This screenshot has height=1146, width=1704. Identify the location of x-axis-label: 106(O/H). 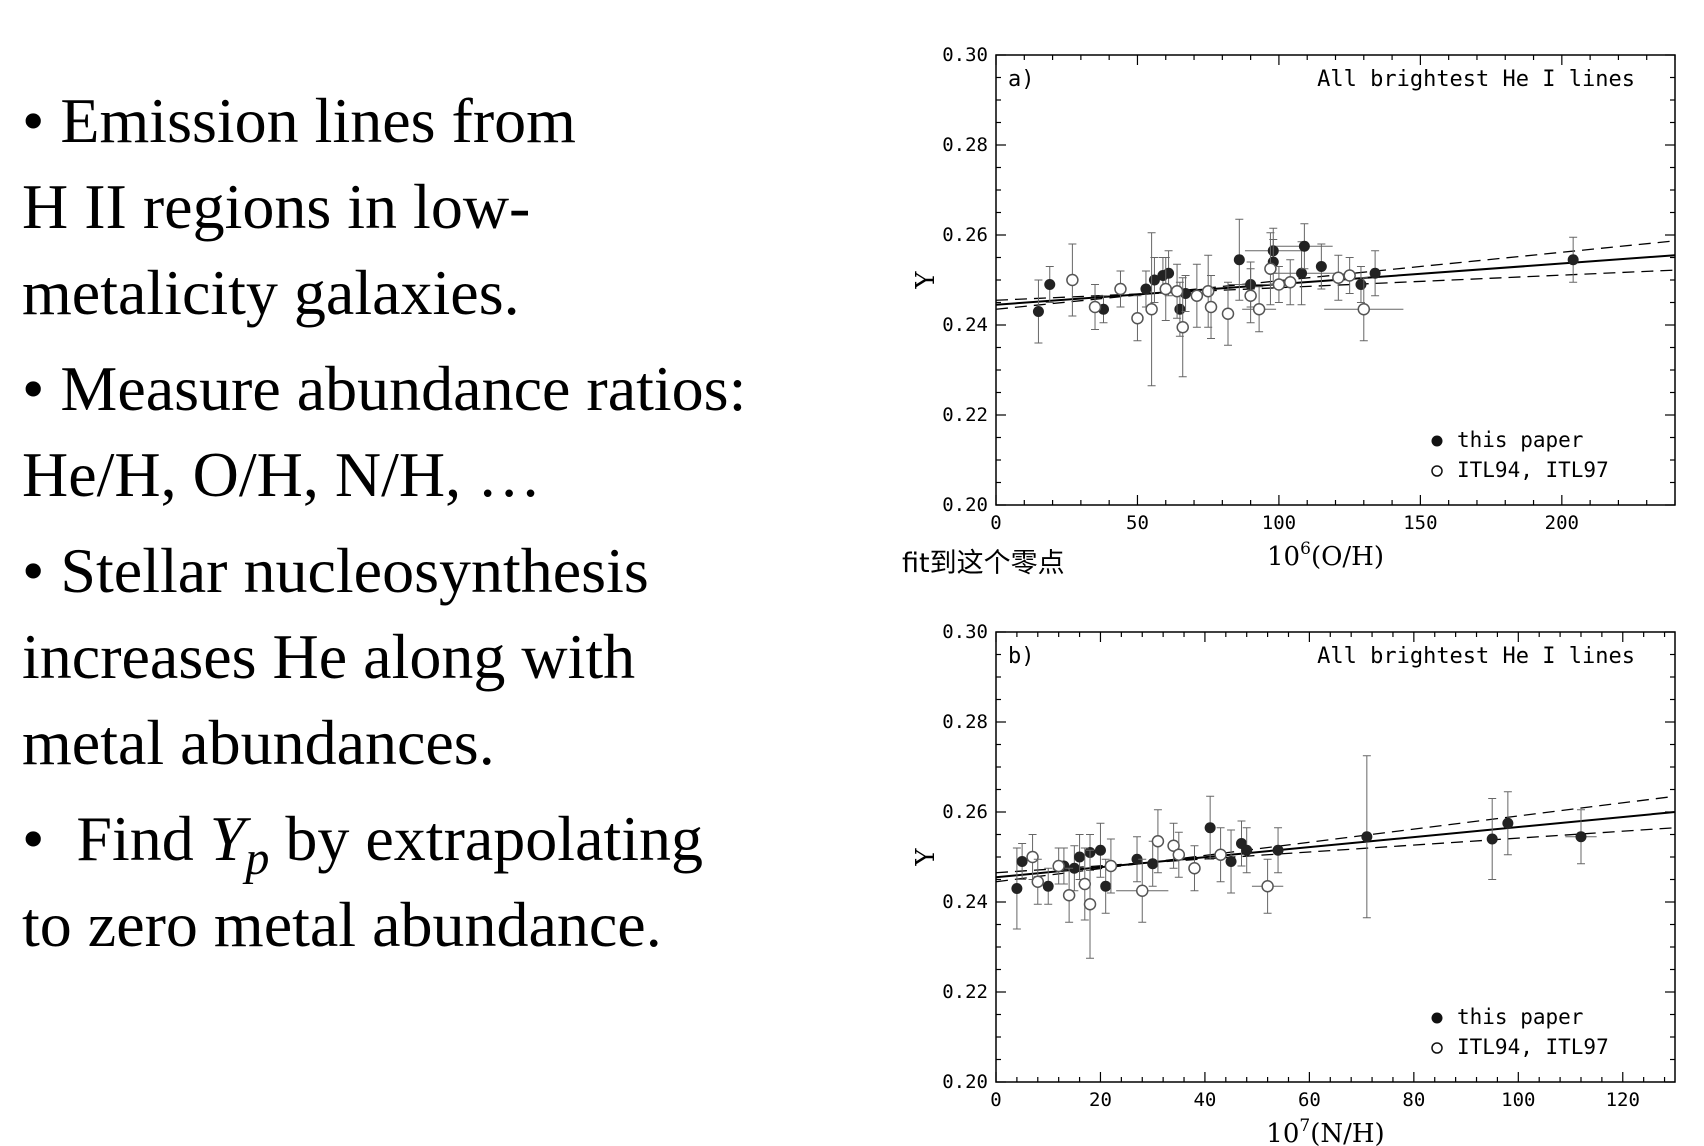
(1325, 555).